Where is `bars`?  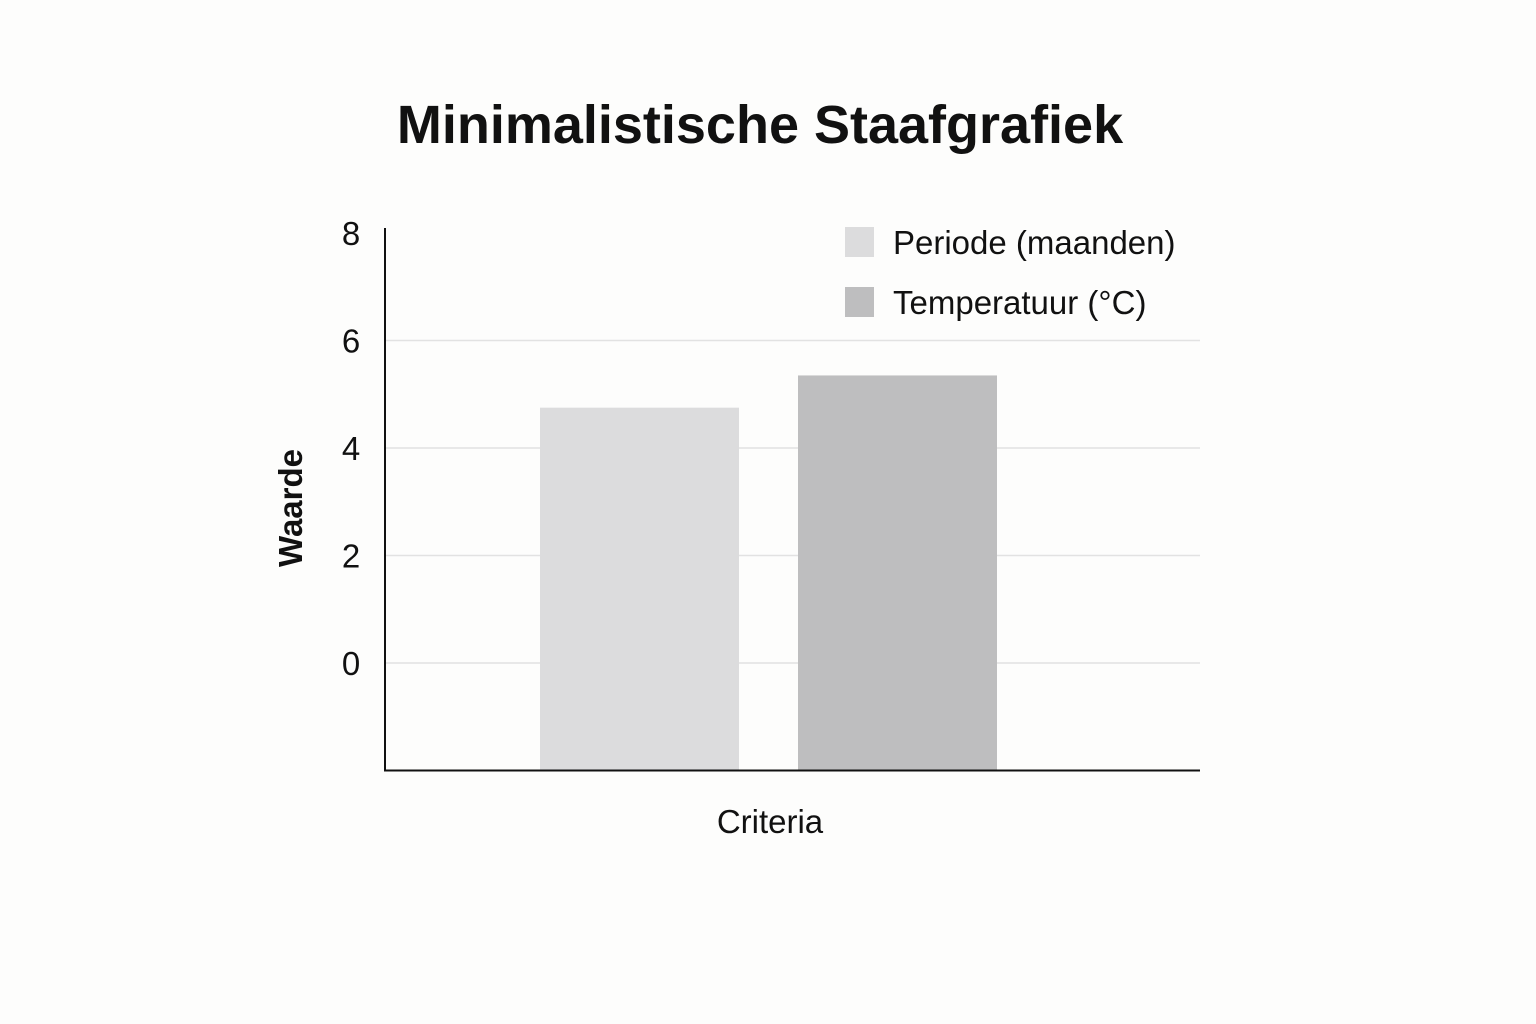 bars is located at coordinates (768, 573).